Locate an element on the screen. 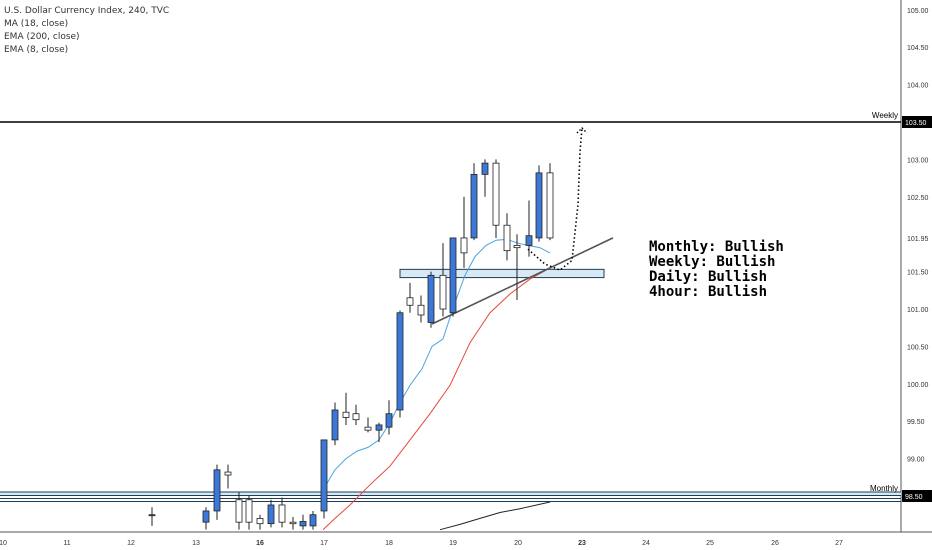 The image size is (932, 550). price-tag-text: 98.50 is located at coordinates (914, 497).